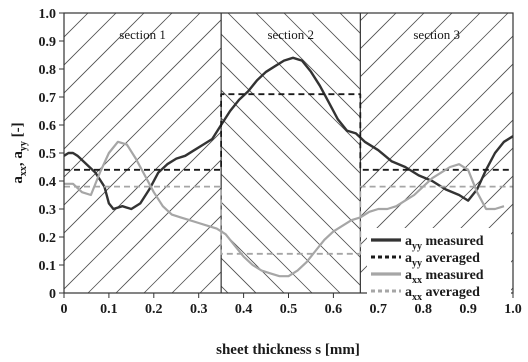 The image size is (528, 362). I want to click on y-tick-label: 0.1, so click(48, 266).